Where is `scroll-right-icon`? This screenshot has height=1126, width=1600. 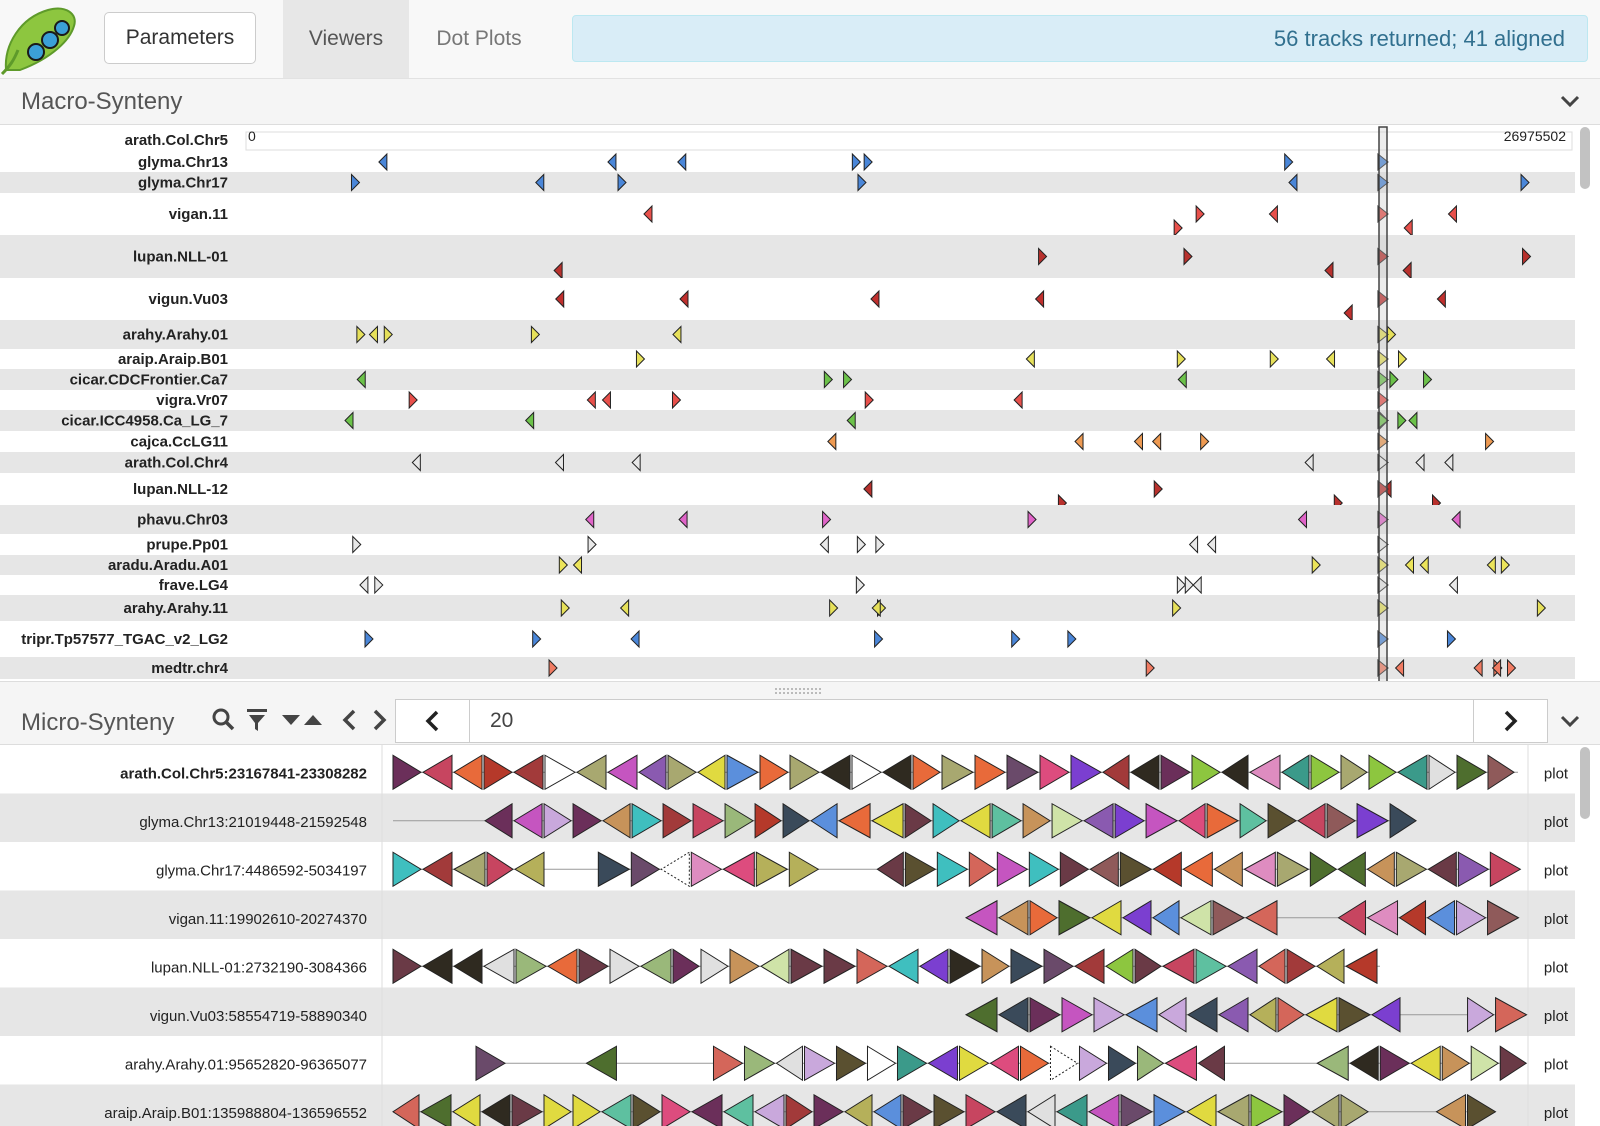 scroll-right-icon is located at coordinates (379, 720).